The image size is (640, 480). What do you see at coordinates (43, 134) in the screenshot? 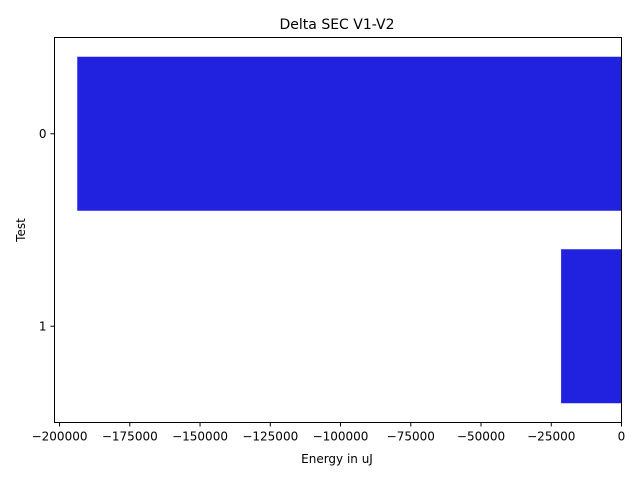
I see `y-tick-label: 0` at bounding box center [43, 134].